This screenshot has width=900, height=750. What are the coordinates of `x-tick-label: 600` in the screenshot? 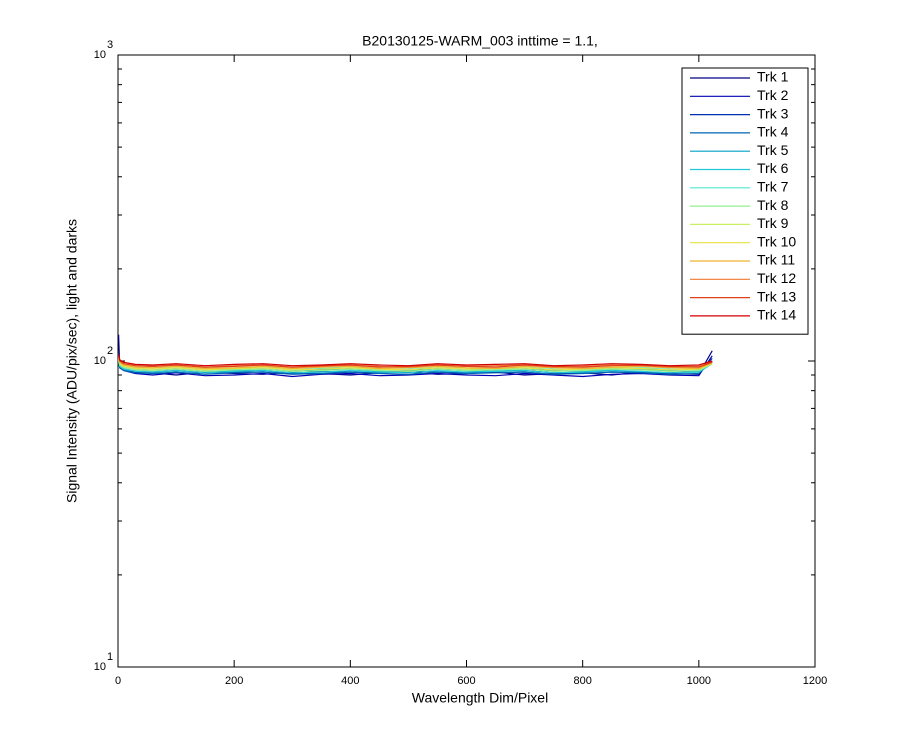 It's located at (466, 681).